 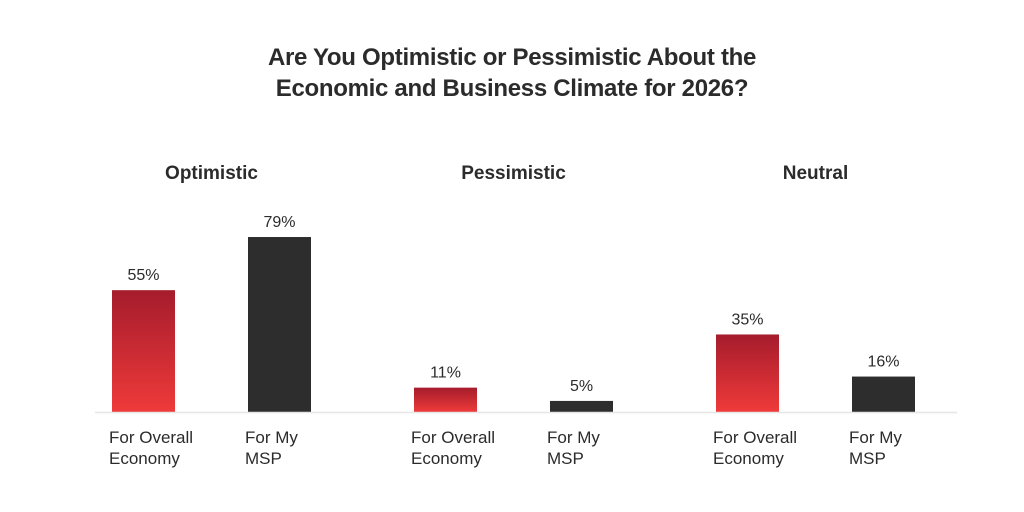 What do you see at coordinates (747, 373) in the screenshot?
I see `bar-neutral-overall-economy` at bounding box center [747, 373].